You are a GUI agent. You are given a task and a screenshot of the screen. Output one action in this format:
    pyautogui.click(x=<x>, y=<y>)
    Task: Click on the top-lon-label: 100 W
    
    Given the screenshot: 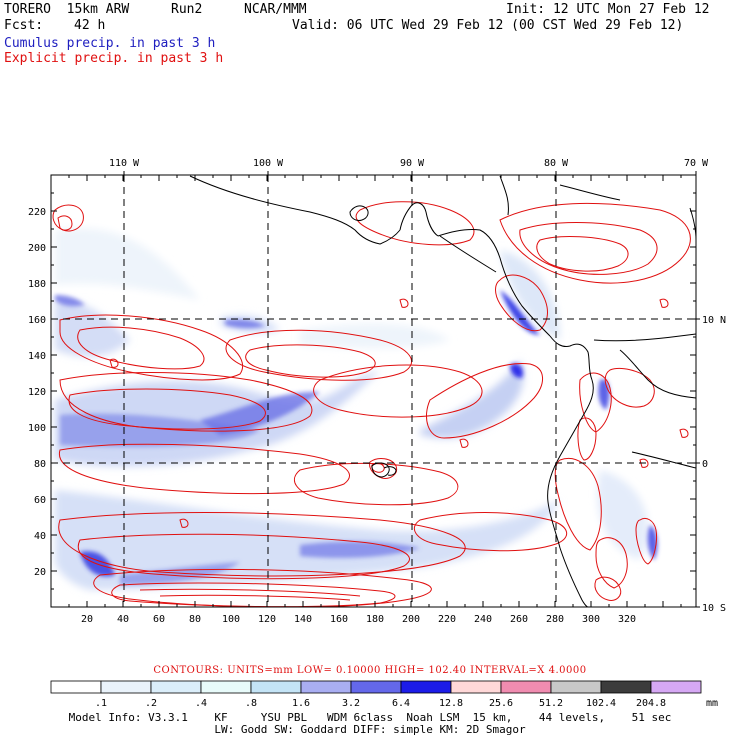 What is the action you would take?
    pyautogui.click(x=268, y=163)
    